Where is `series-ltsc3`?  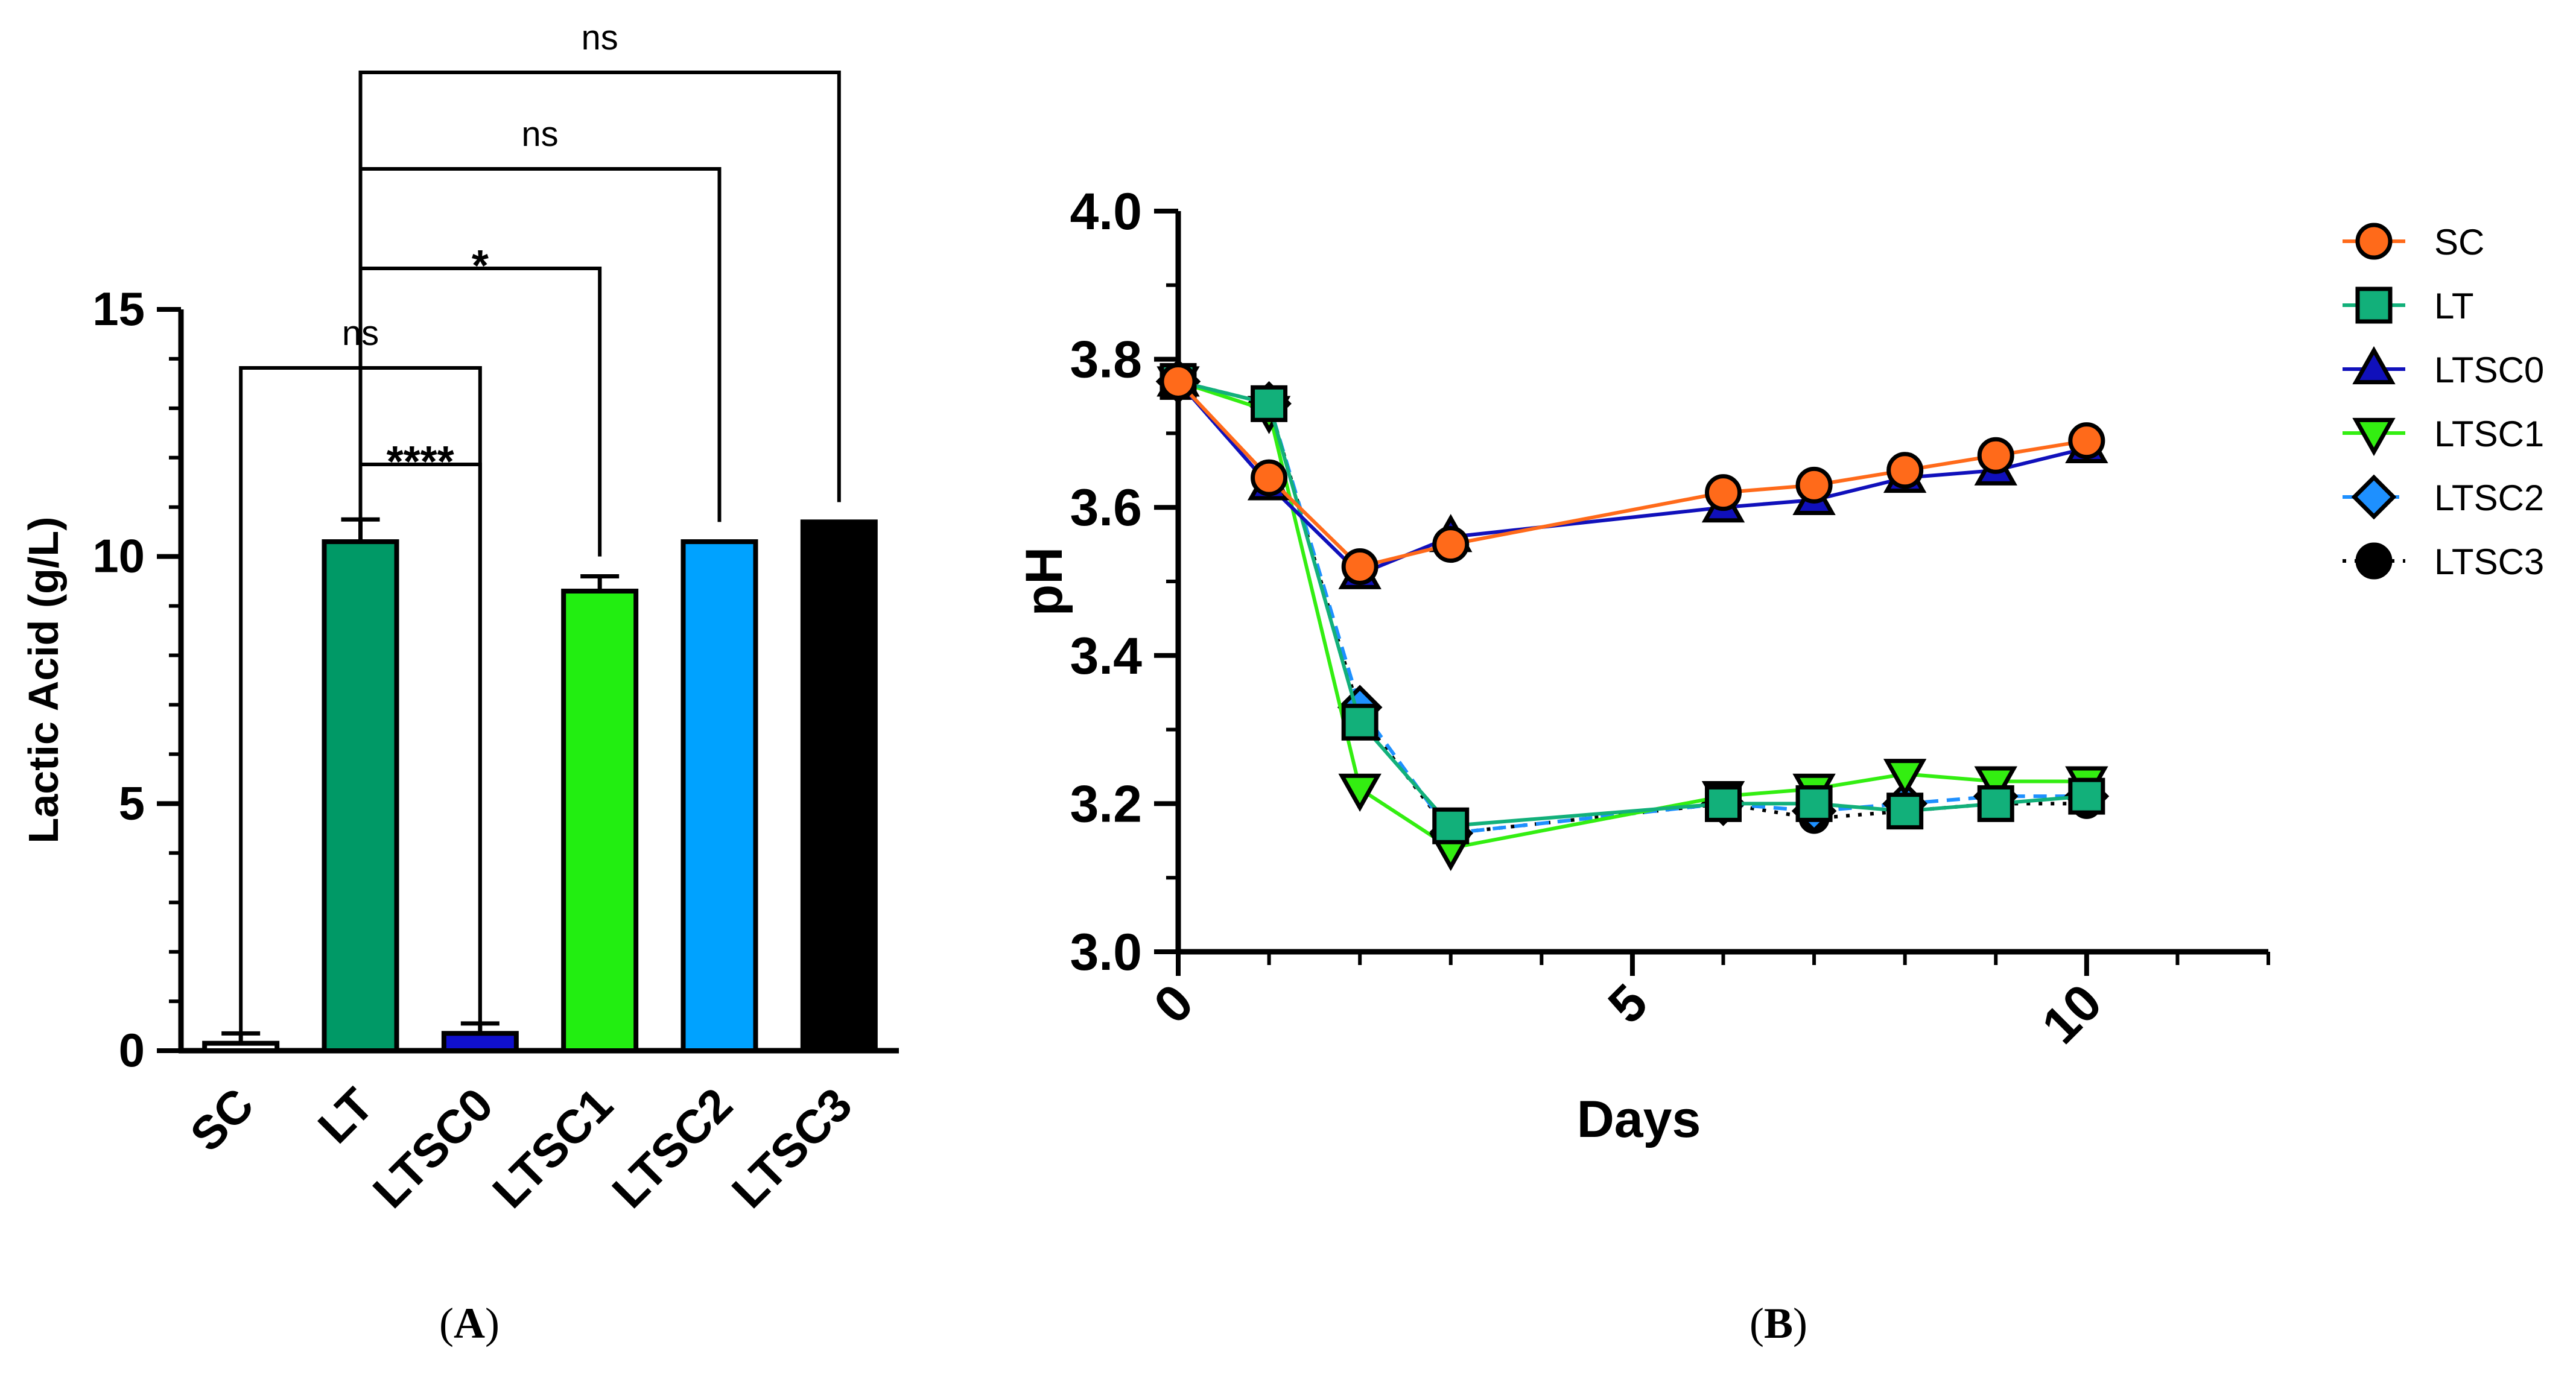
series-ltsc3 is located at coordinates (1633, 607).